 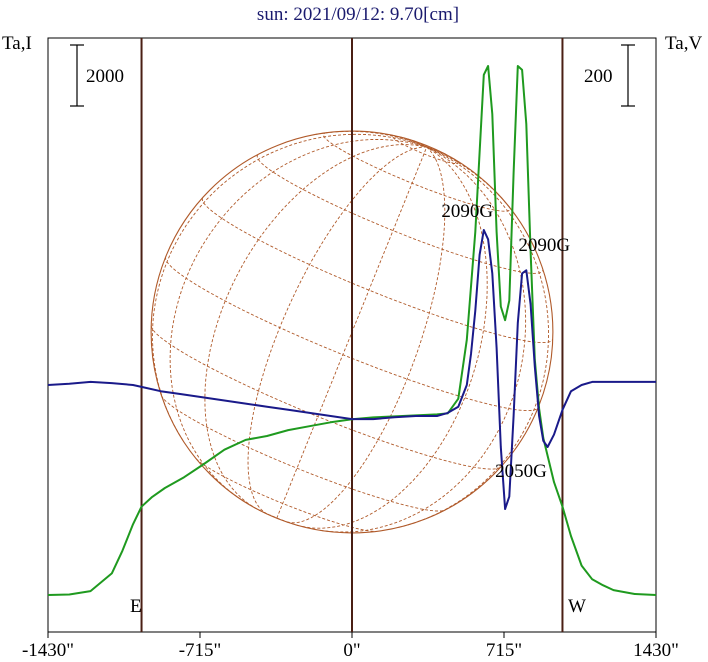 What do you see at coordinates (683, 43) in the screenshot?
I see `right-axis-label: Ta,V` at bounding box center [683, 43].